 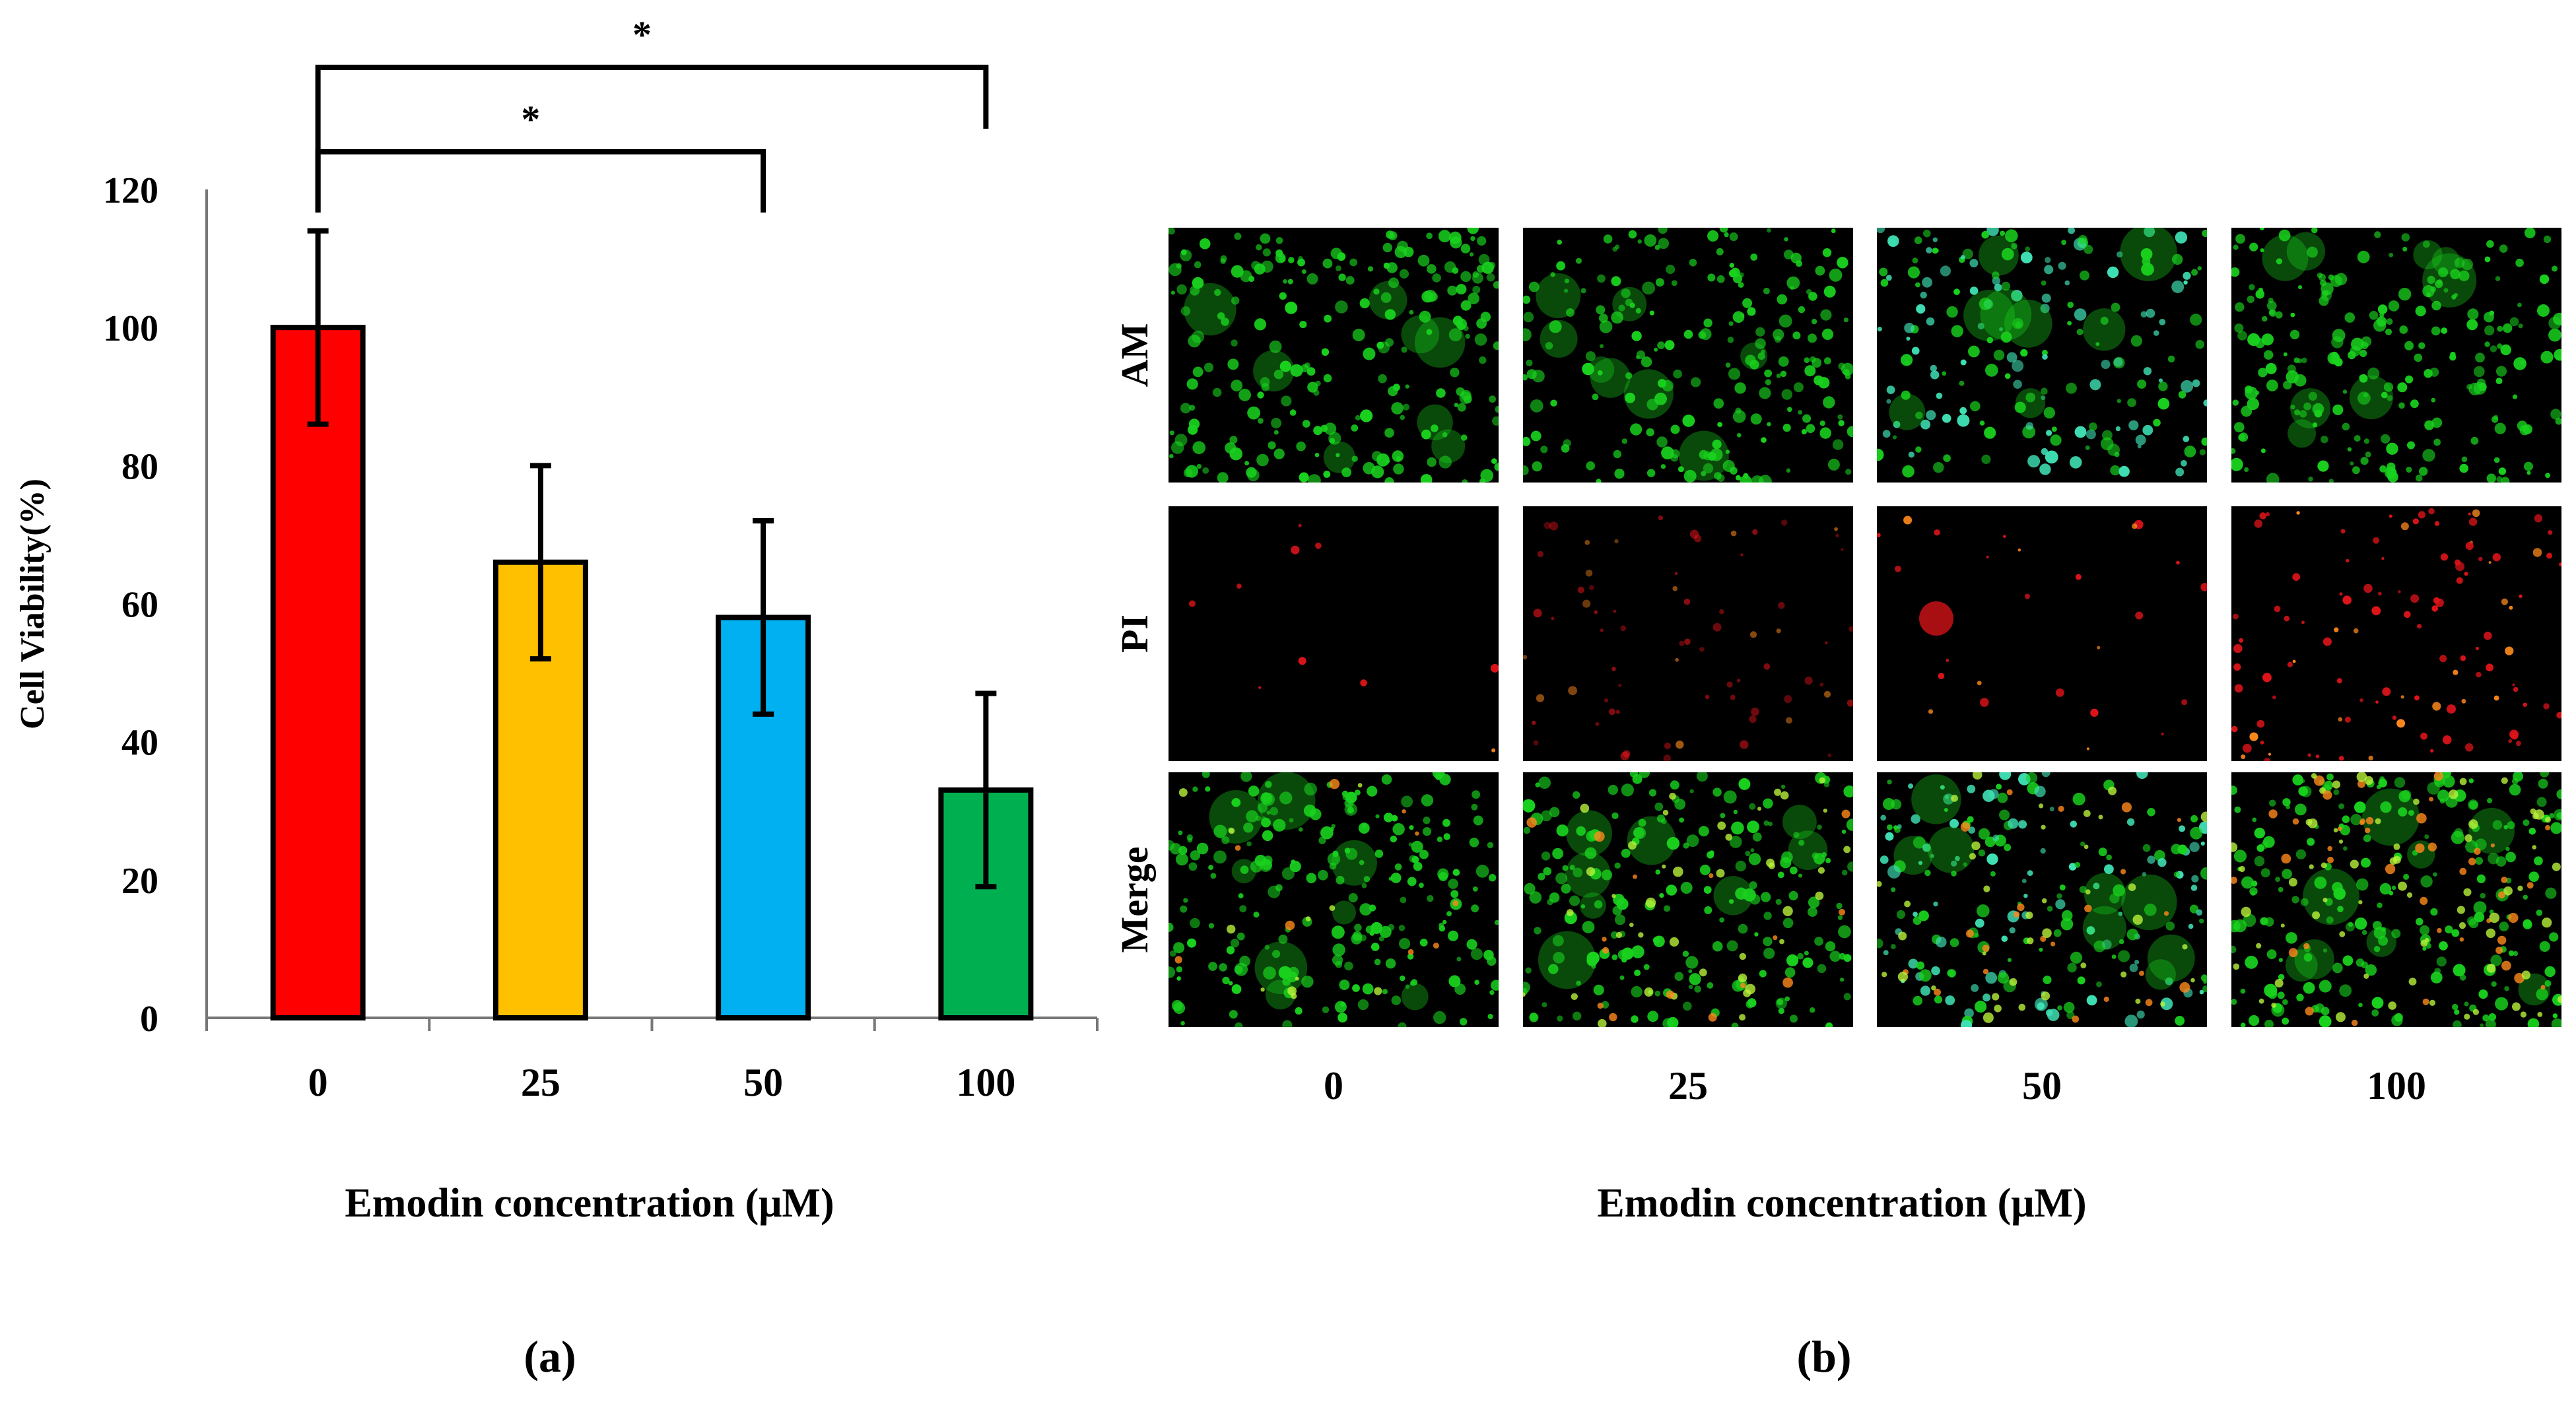 What do you see at coordinates (1135, 634) in the screenshot?
I see `row-label-pi: PI` at bounding box center [1135, 634].